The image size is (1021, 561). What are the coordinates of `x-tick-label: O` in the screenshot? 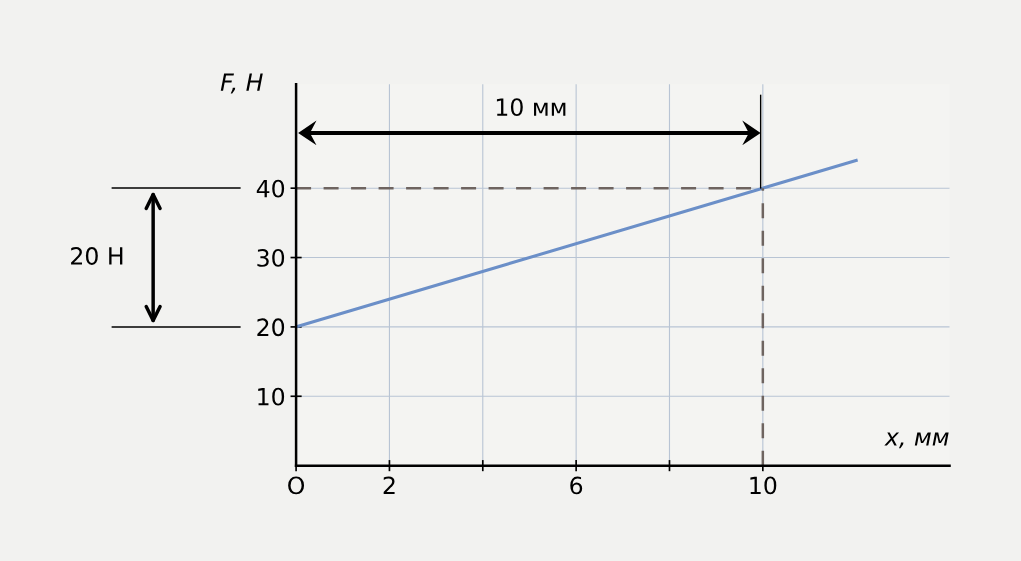 It's located at (296, 485).